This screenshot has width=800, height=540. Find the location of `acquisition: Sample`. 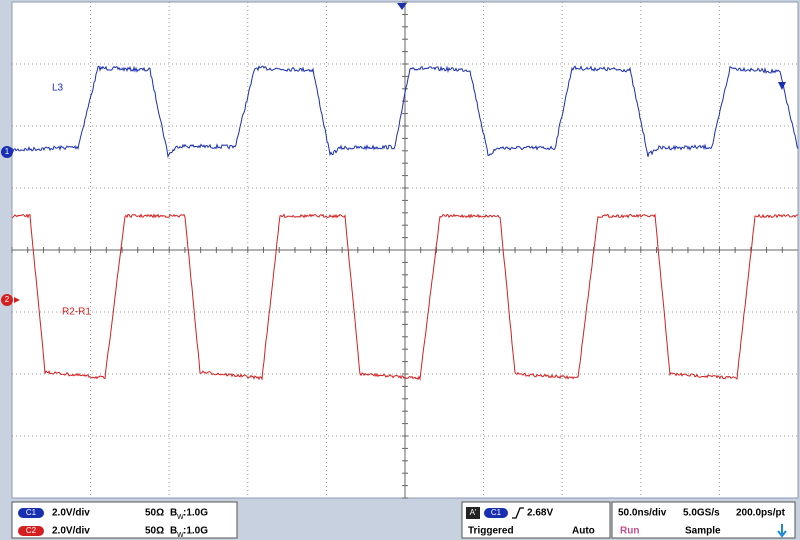

acquisition: Sample is located at coordinates (703, 531).